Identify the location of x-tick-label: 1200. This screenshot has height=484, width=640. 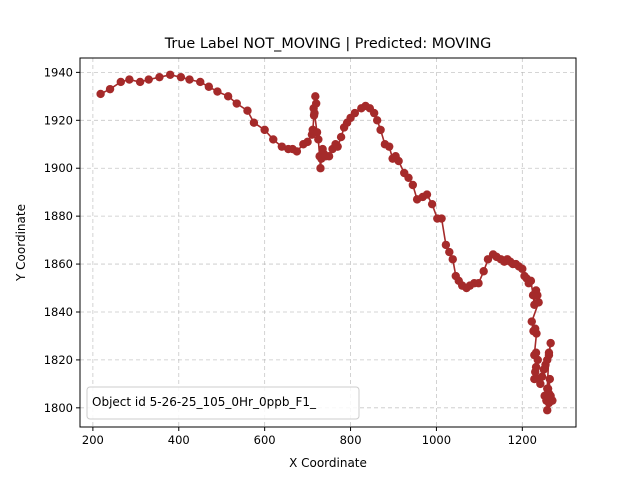
(522, 440).